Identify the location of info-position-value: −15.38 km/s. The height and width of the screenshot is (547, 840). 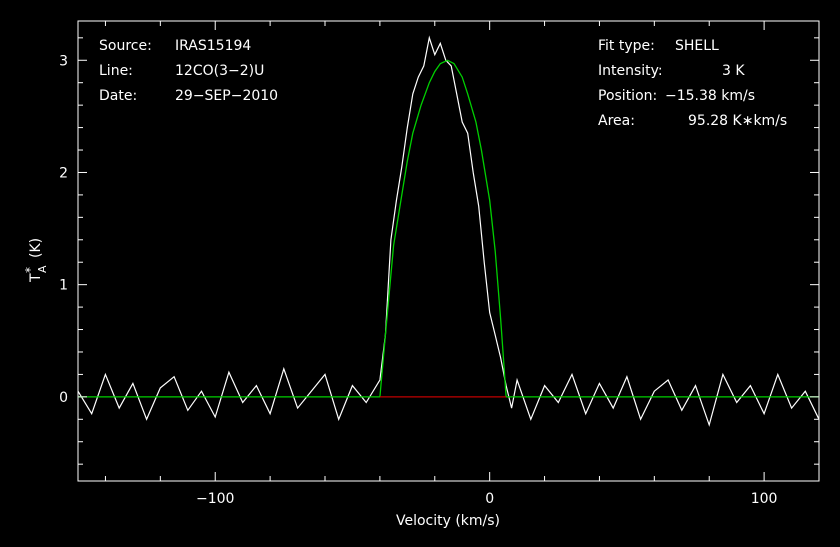
(710, 96).